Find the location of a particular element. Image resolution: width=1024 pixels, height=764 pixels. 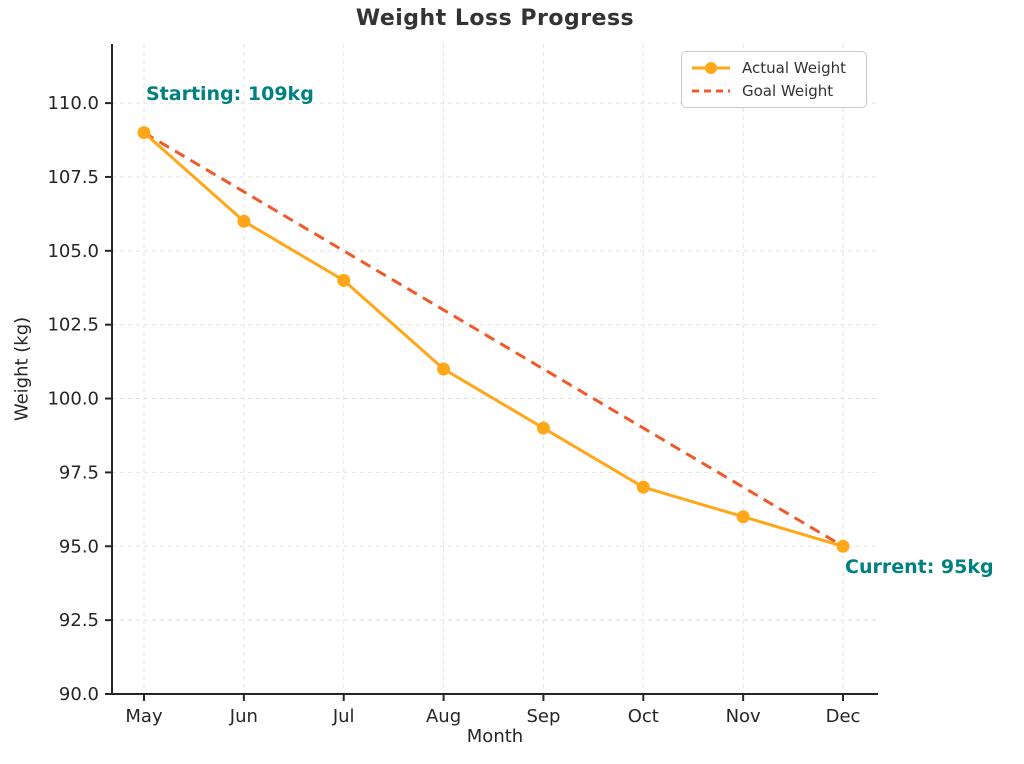

chart-title: Weight Loss Progress is located at coordinates (495, 18).